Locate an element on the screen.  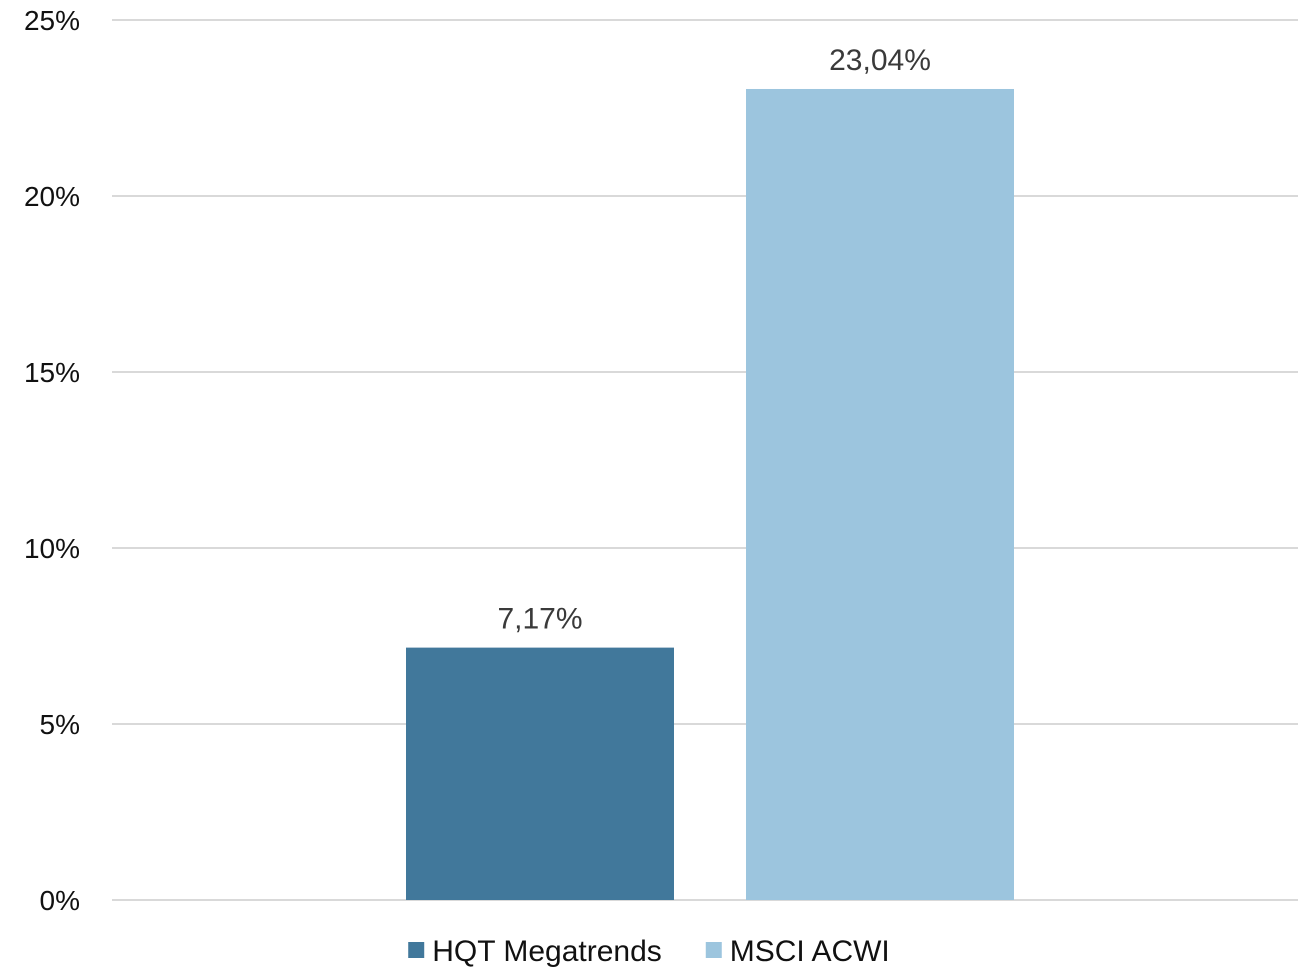
legend: HQT Megatrends MSCI ACWI is located at coordinates (649, 951).